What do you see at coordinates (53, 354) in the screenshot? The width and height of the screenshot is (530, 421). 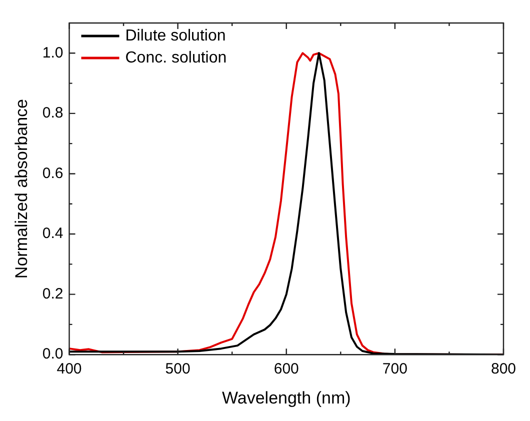 I see `y-tick-label: 0.0` at bounding box center [53, 354].